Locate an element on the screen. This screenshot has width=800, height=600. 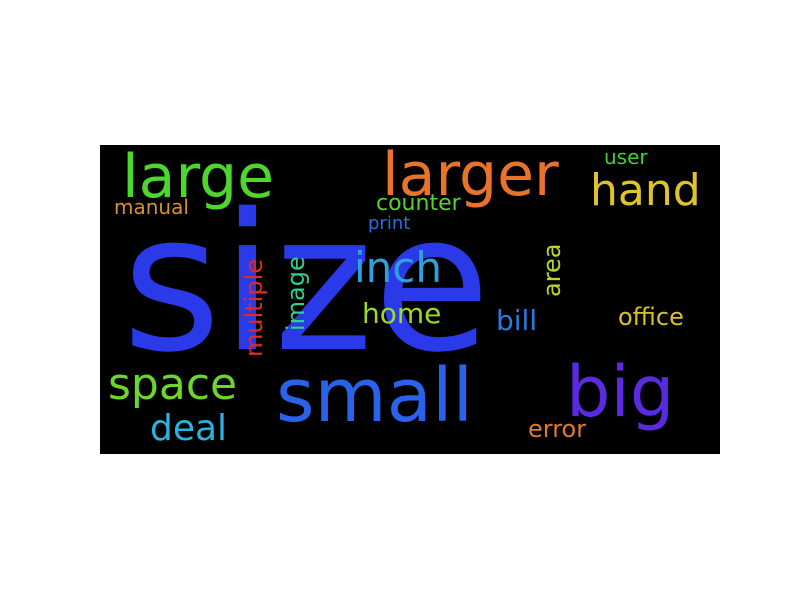
word-error: error is located at coordinates (557, 429).